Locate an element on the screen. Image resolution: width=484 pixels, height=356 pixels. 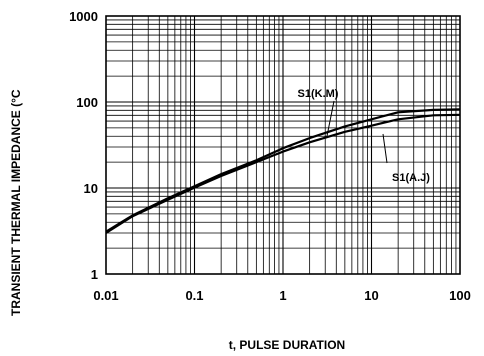
x-tick-labels: 0.01 0.1 1 10 100 is located at coordinates (282, 295).